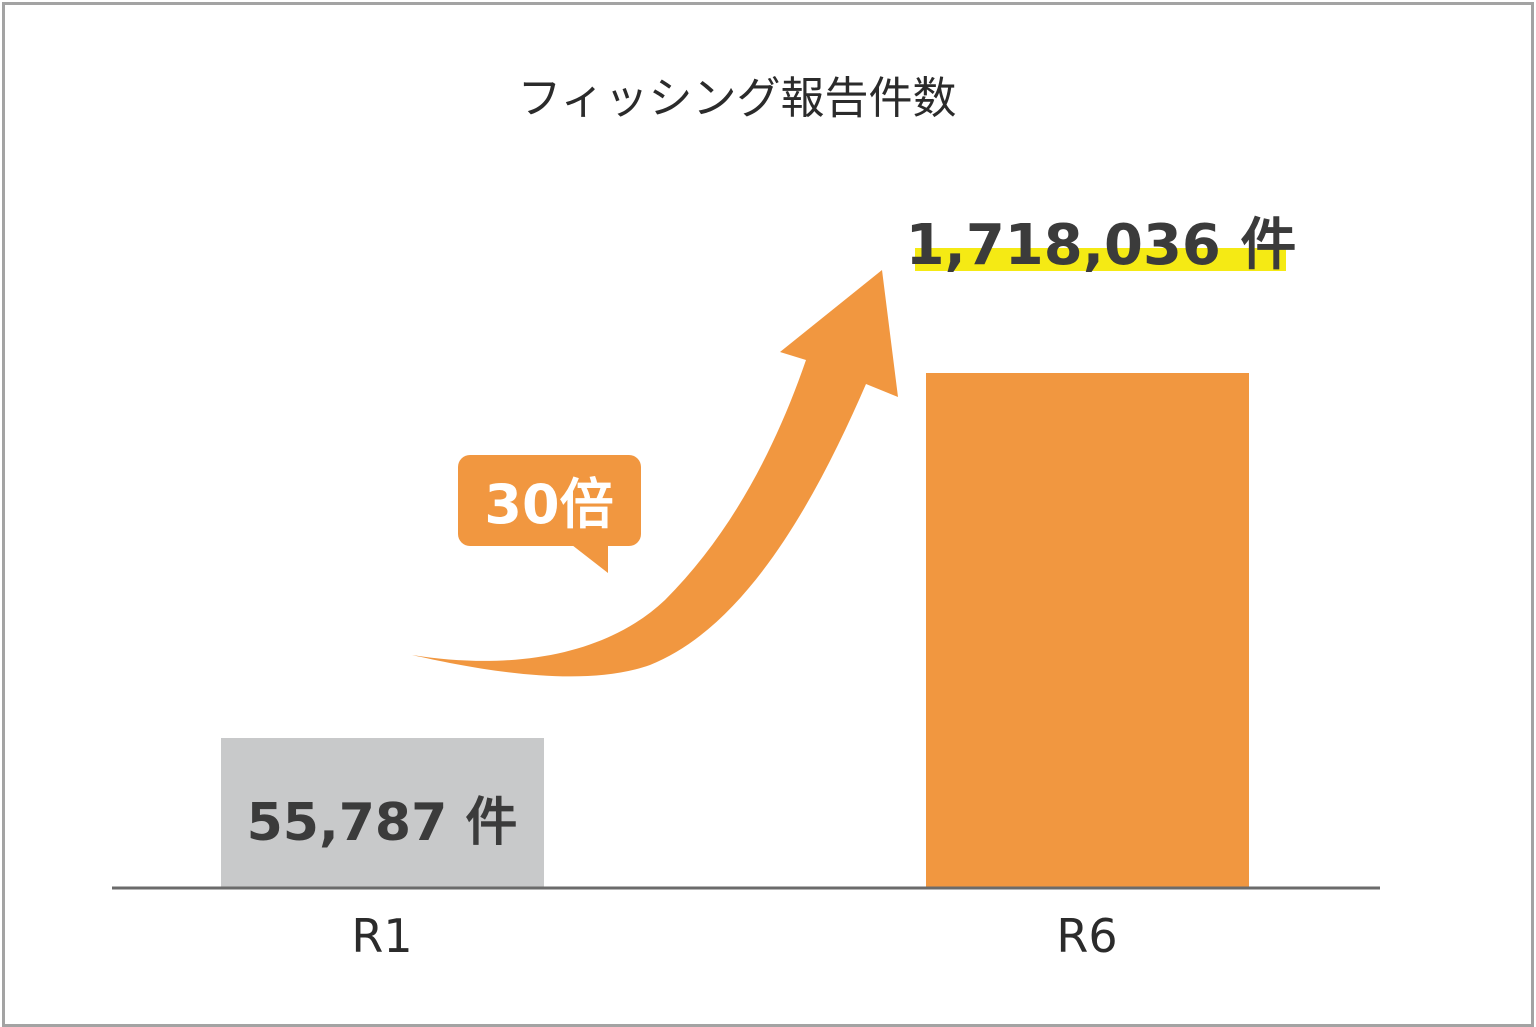 The height and width of the screenshot is (1027, 1536). I want to click on callout-text: 30倍, so click(548, 504).